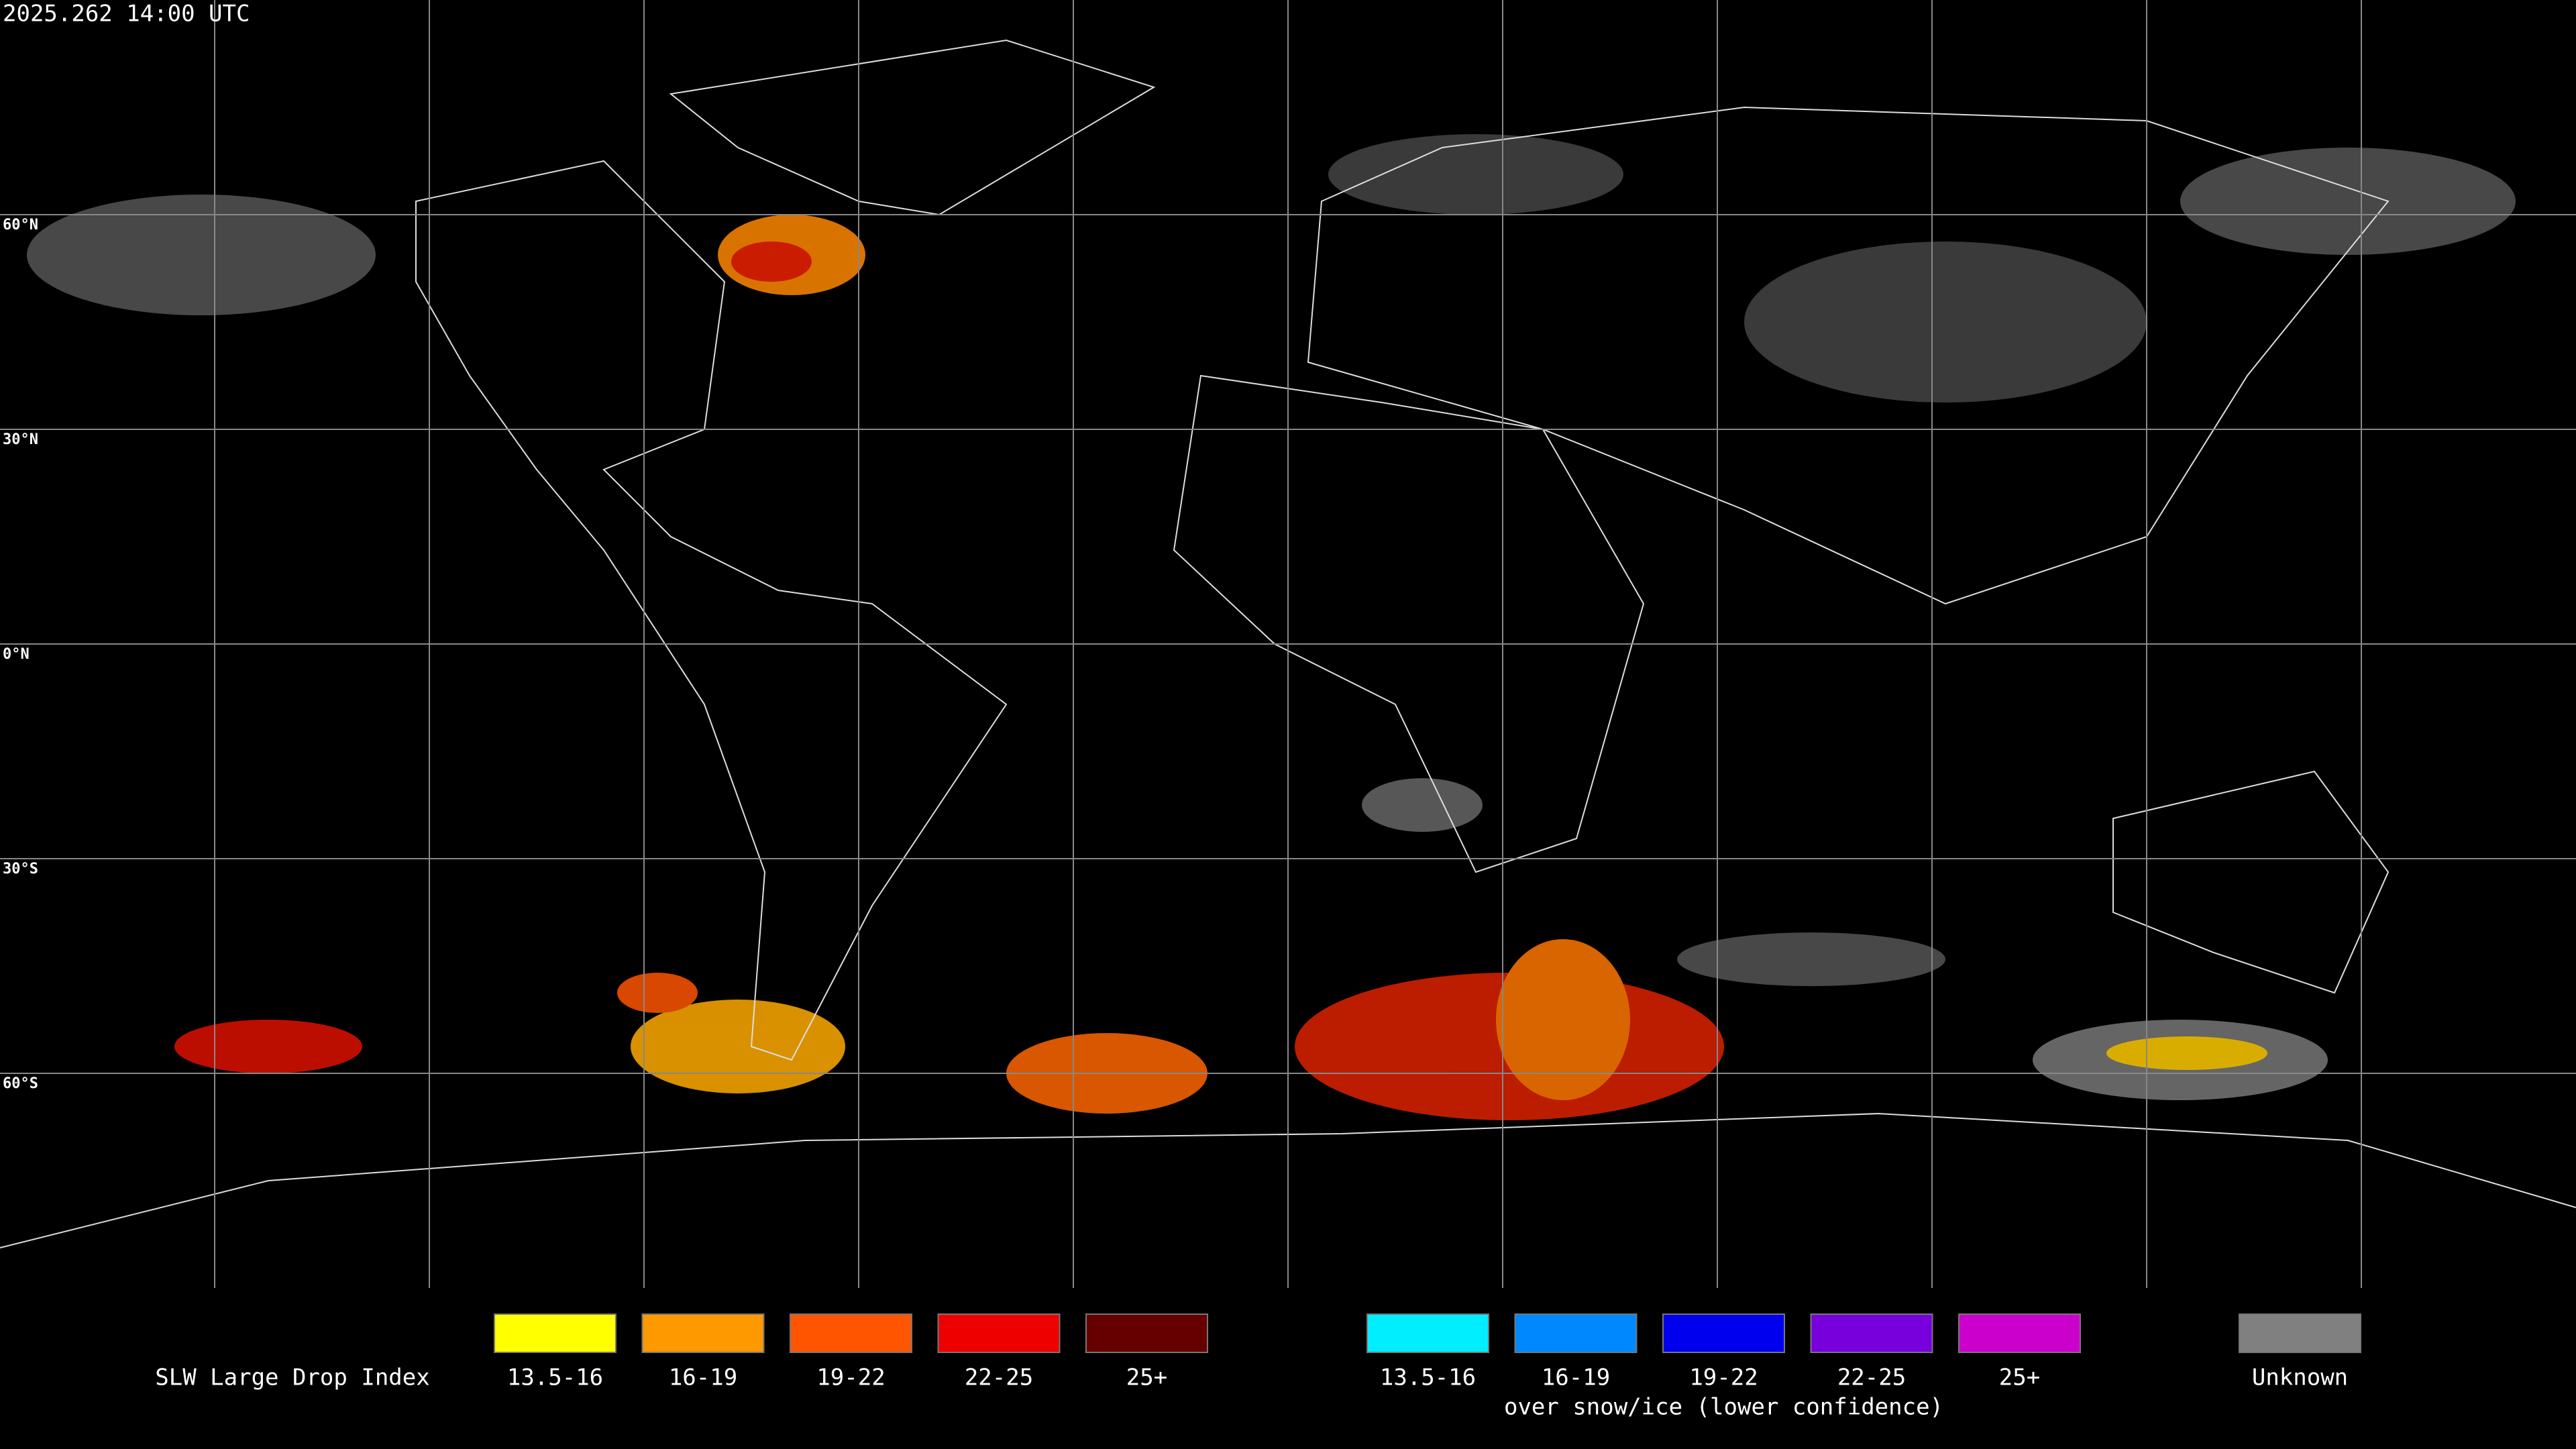  Describe the element at coordinates (20, 439) in the screenshot. I see `latitude-label: 30°N` at that location.